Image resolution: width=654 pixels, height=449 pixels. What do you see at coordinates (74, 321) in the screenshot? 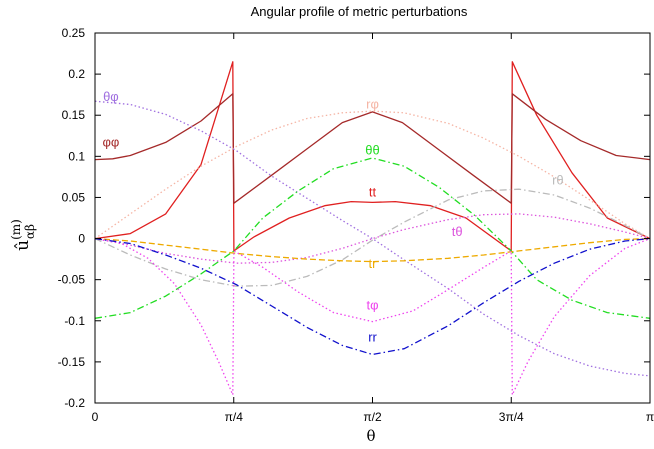
I see `y-tick-label: -0.1` at bounding box center [74, 321].